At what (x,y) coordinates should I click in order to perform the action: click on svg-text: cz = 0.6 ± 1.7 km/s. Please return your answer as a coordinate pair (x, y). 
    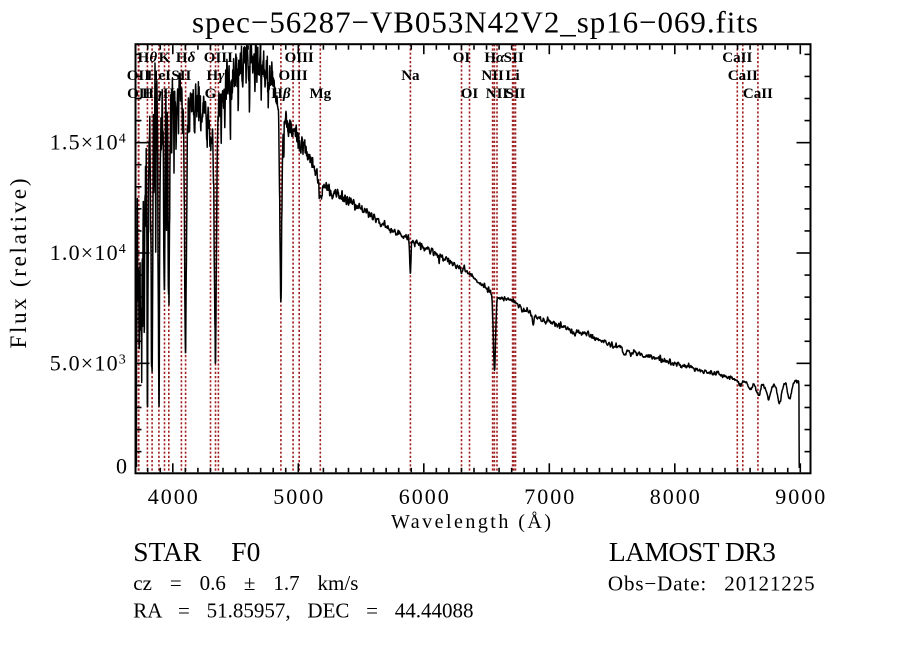
    Looking at the image, I should click on (245, 583).